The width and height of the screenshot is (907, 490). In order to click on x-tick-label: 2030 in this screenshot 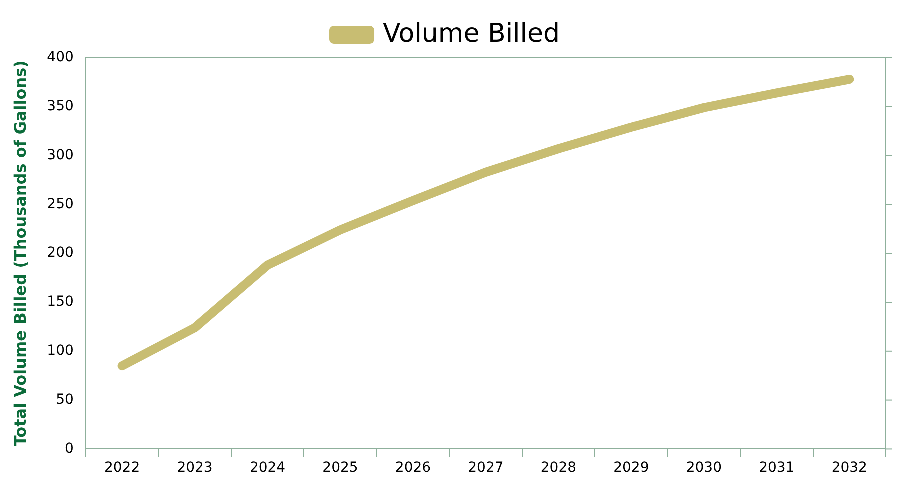, I will do `click(704, 468)`.